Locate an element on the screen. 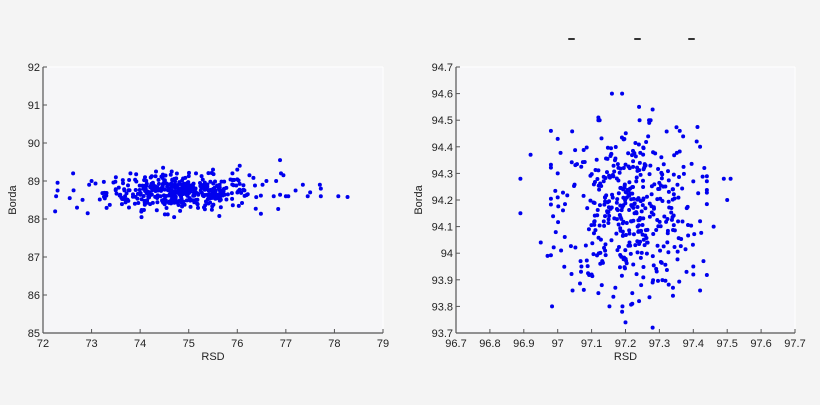 The image size is (820, 405). x-tick-label: 97.7 is located at coordinates (794, 344).